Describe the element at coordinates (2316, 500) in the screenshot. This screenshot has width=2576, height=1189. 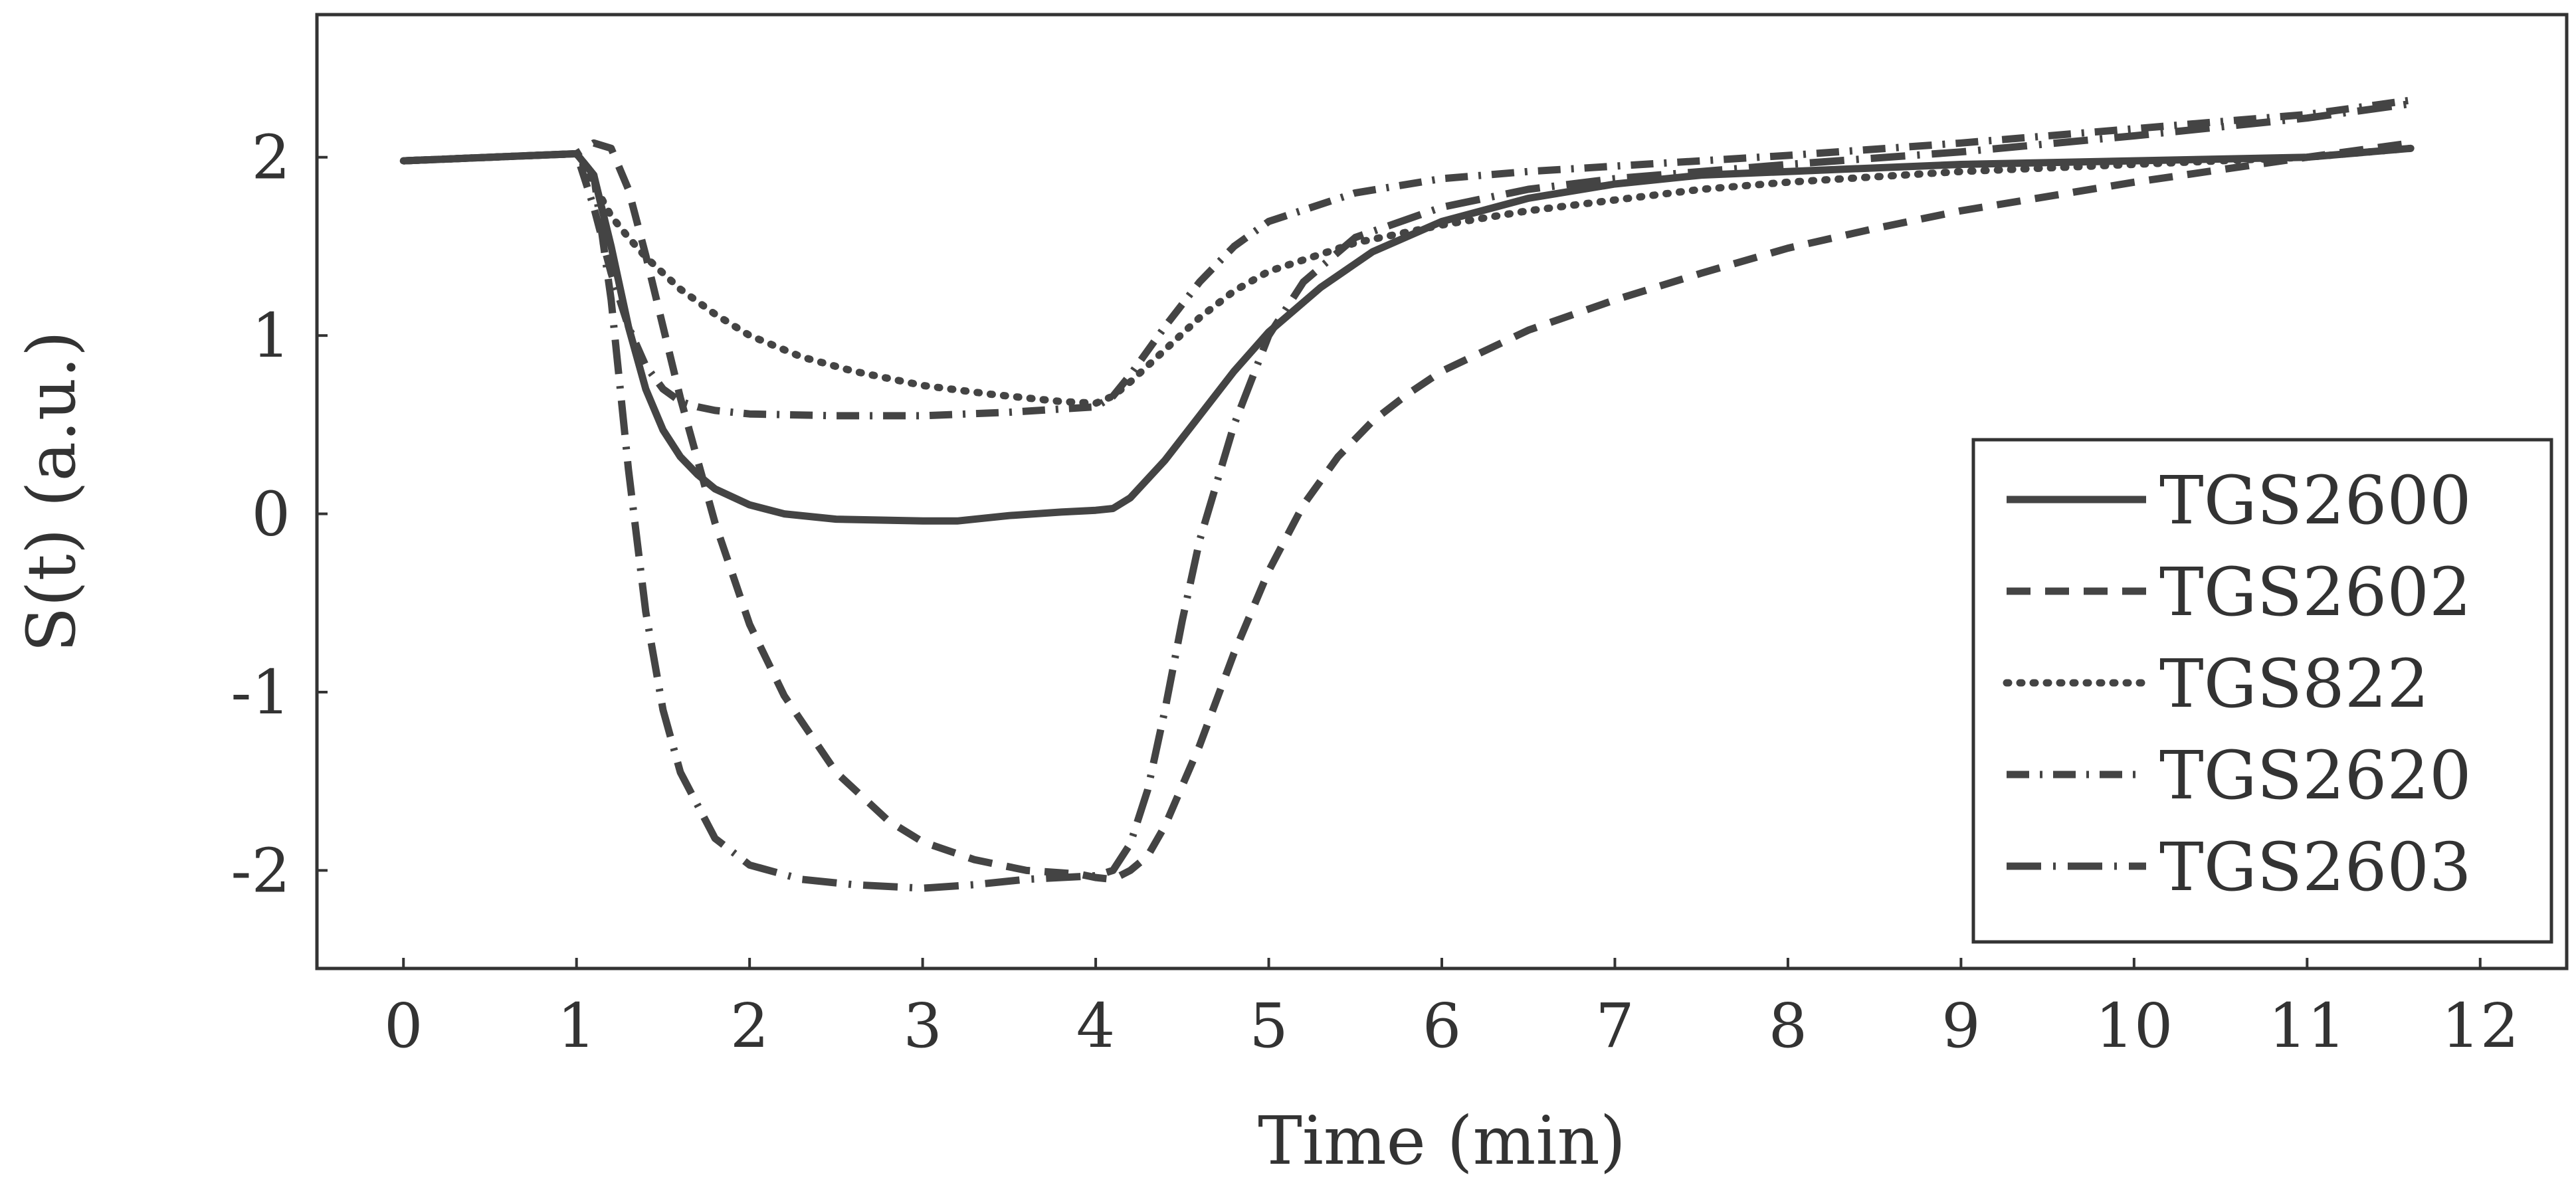
I see `legend-entry-tgs2600: TGS2600` at that location.